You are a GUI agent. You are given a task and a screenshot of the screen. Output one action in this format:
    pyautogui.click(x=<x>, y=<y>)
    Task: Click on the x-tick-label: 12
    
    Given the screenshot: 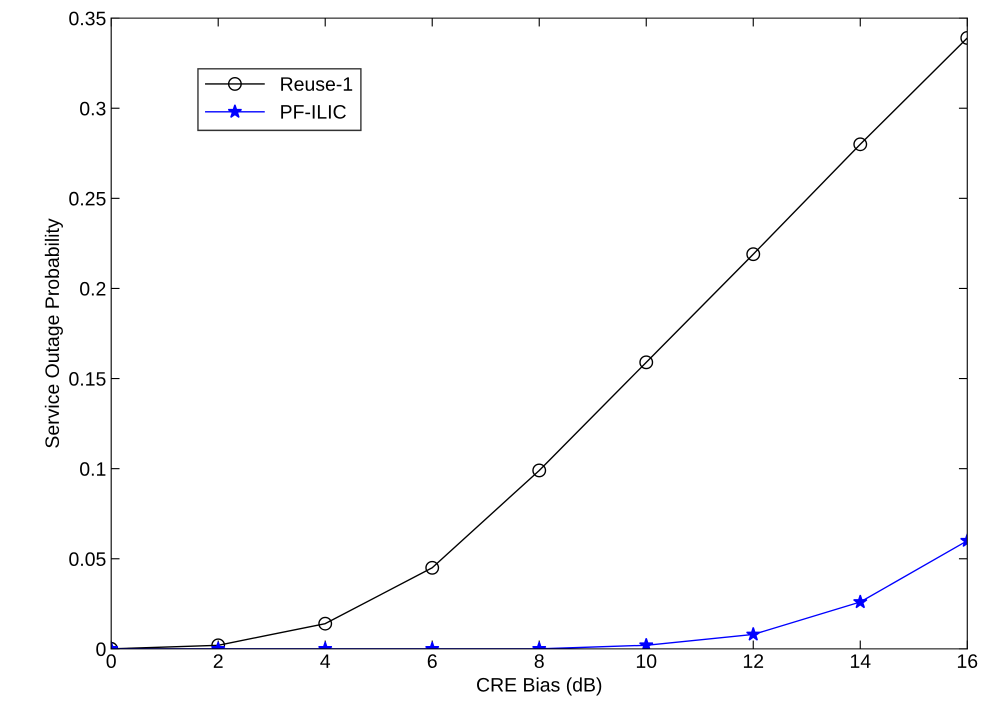 What is the action you would take?
    pyautogui.click(x=754, y=661)
    